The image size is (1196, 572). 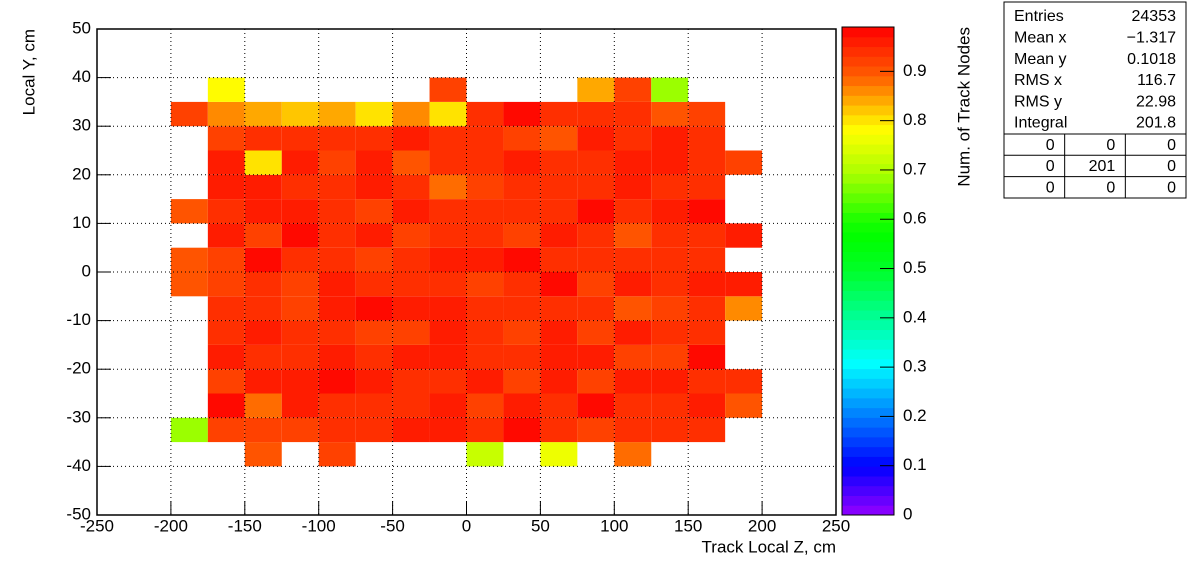 What do you see at coordinates (836, 525) in the screenshot?
I see `x-tick-label: 250` at bounding box center [836, 525].